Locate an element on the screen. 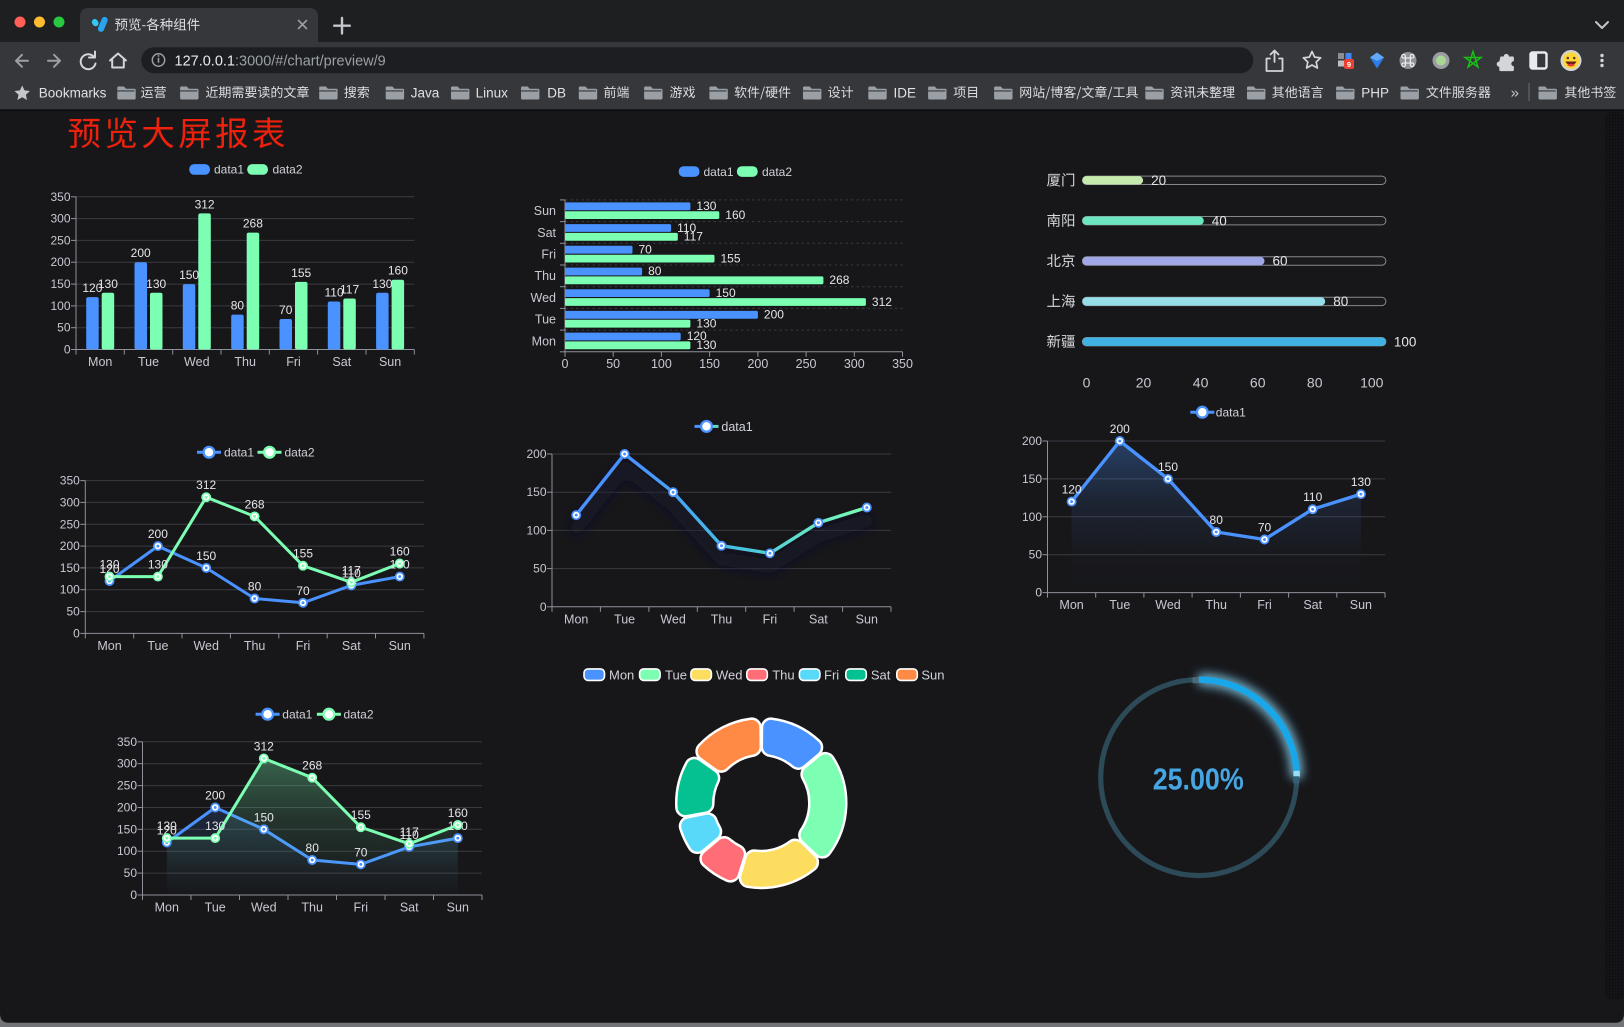 This screenshot has height=1027, width=1624. svg-text: IDE is located at coordinates (905, 92).